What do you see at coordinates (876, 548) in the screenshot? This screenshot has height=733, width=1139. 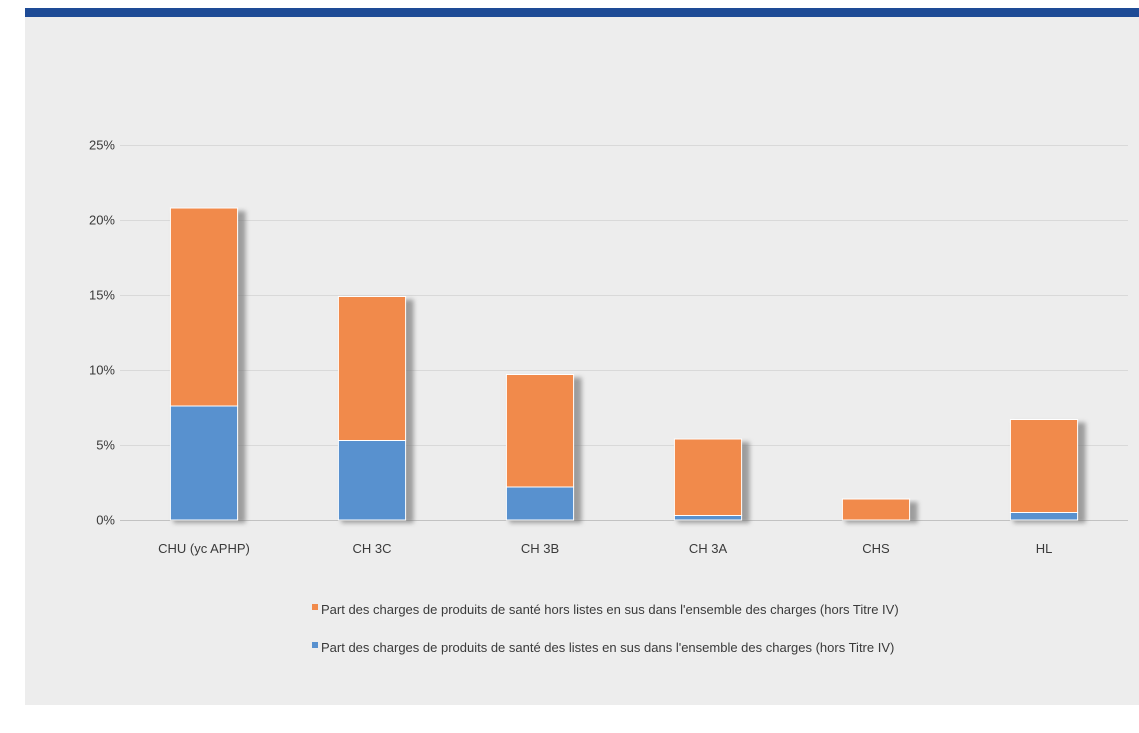 I see `x-category-label: CHS` at bounding box center [876, 548].